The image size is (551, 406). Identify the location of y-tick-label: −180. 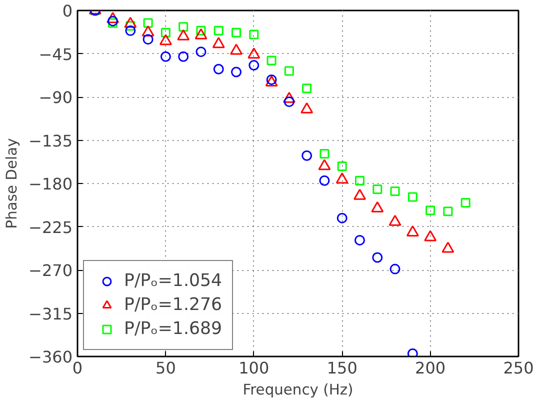
(50, 184).